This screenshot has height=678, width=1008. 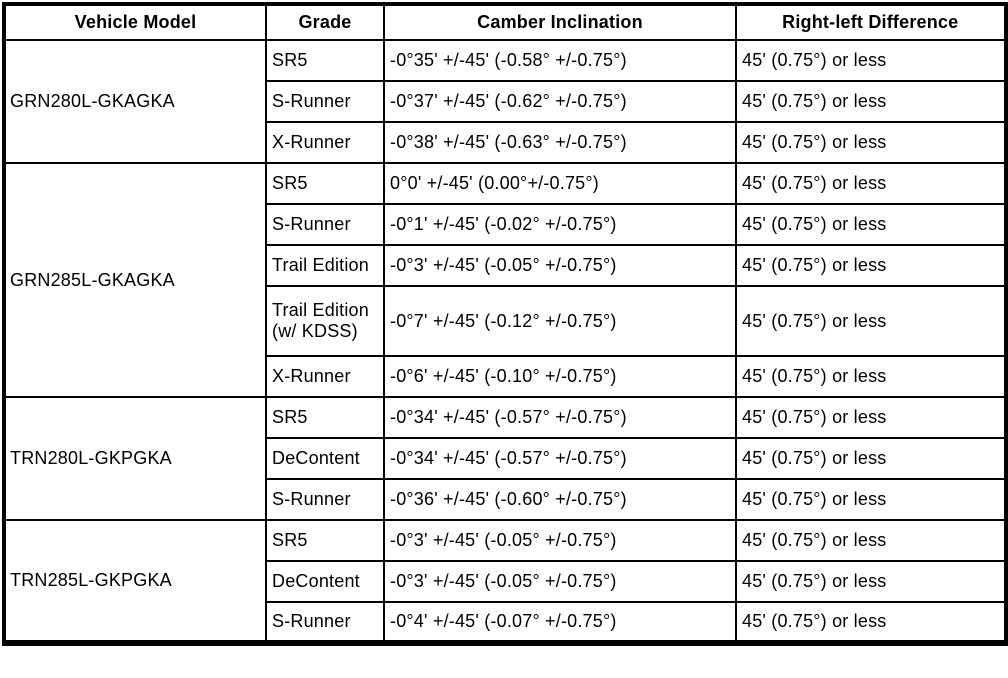 I want to click on model-cell: TRN280L-GKPGKA, so click(x=135, y=458).